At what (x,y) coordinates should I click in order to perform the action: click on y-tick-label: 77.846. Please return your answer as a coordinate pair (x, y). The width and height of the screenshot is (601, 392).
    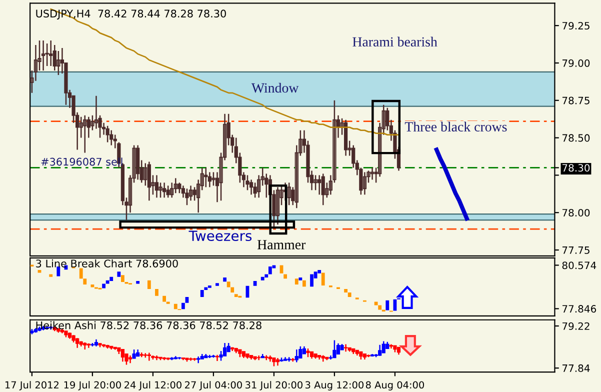
    Looking at the image, I should click on (579, 309).